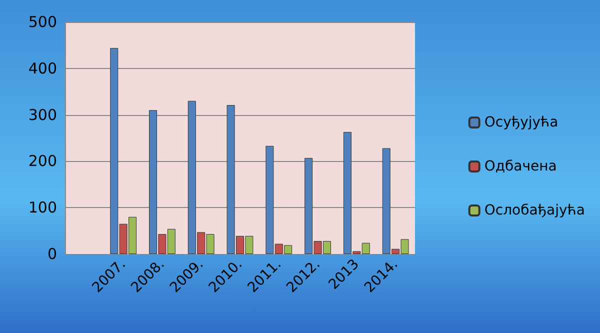 The height and width of the screenshot is (333, 600). Describe the element at coordinates (42, 207) in the screenshot. I see `y-tick-label: 100` at that location.